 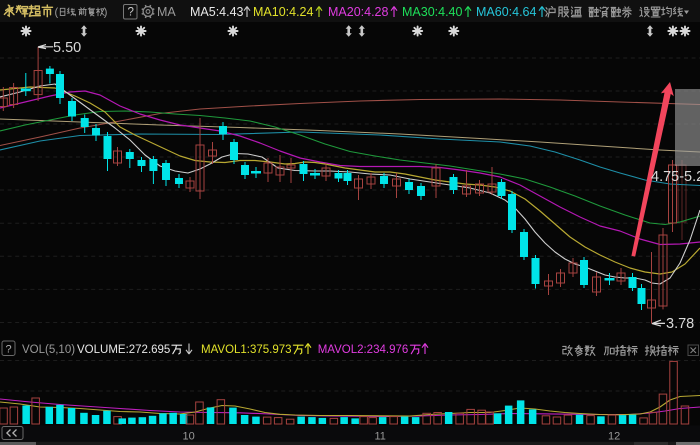 What do you see at coordinates (217, 12) in the screenshot?
I see `svg-text: MA5:4.43` at bounding box center [217, 12].